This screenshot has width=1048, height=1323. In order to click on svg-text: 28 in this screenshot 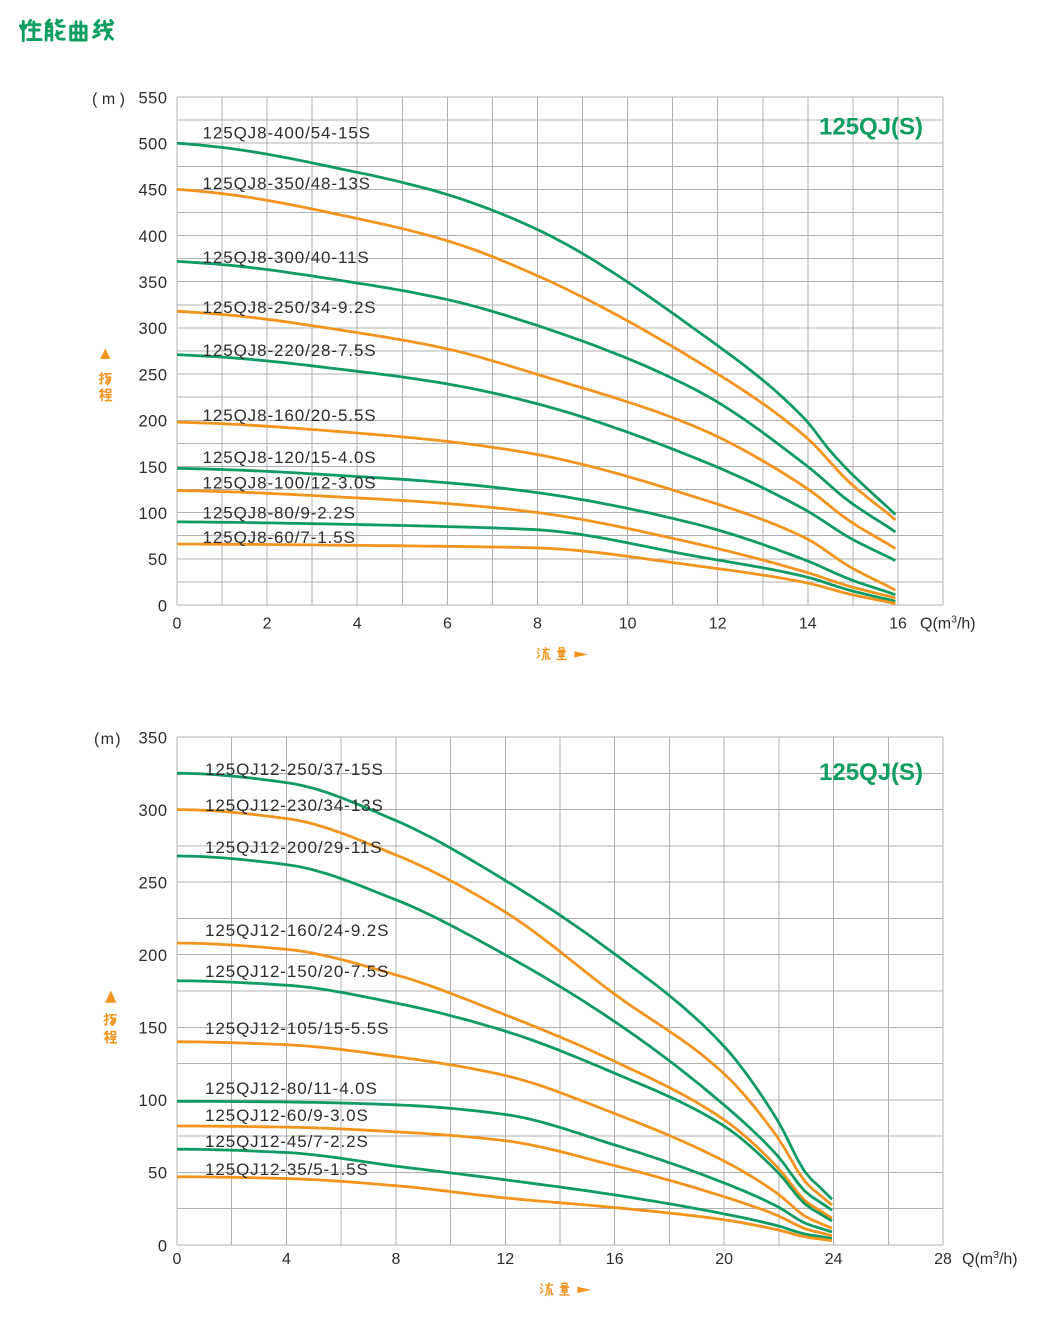, I will do `click(943, 1259)`.